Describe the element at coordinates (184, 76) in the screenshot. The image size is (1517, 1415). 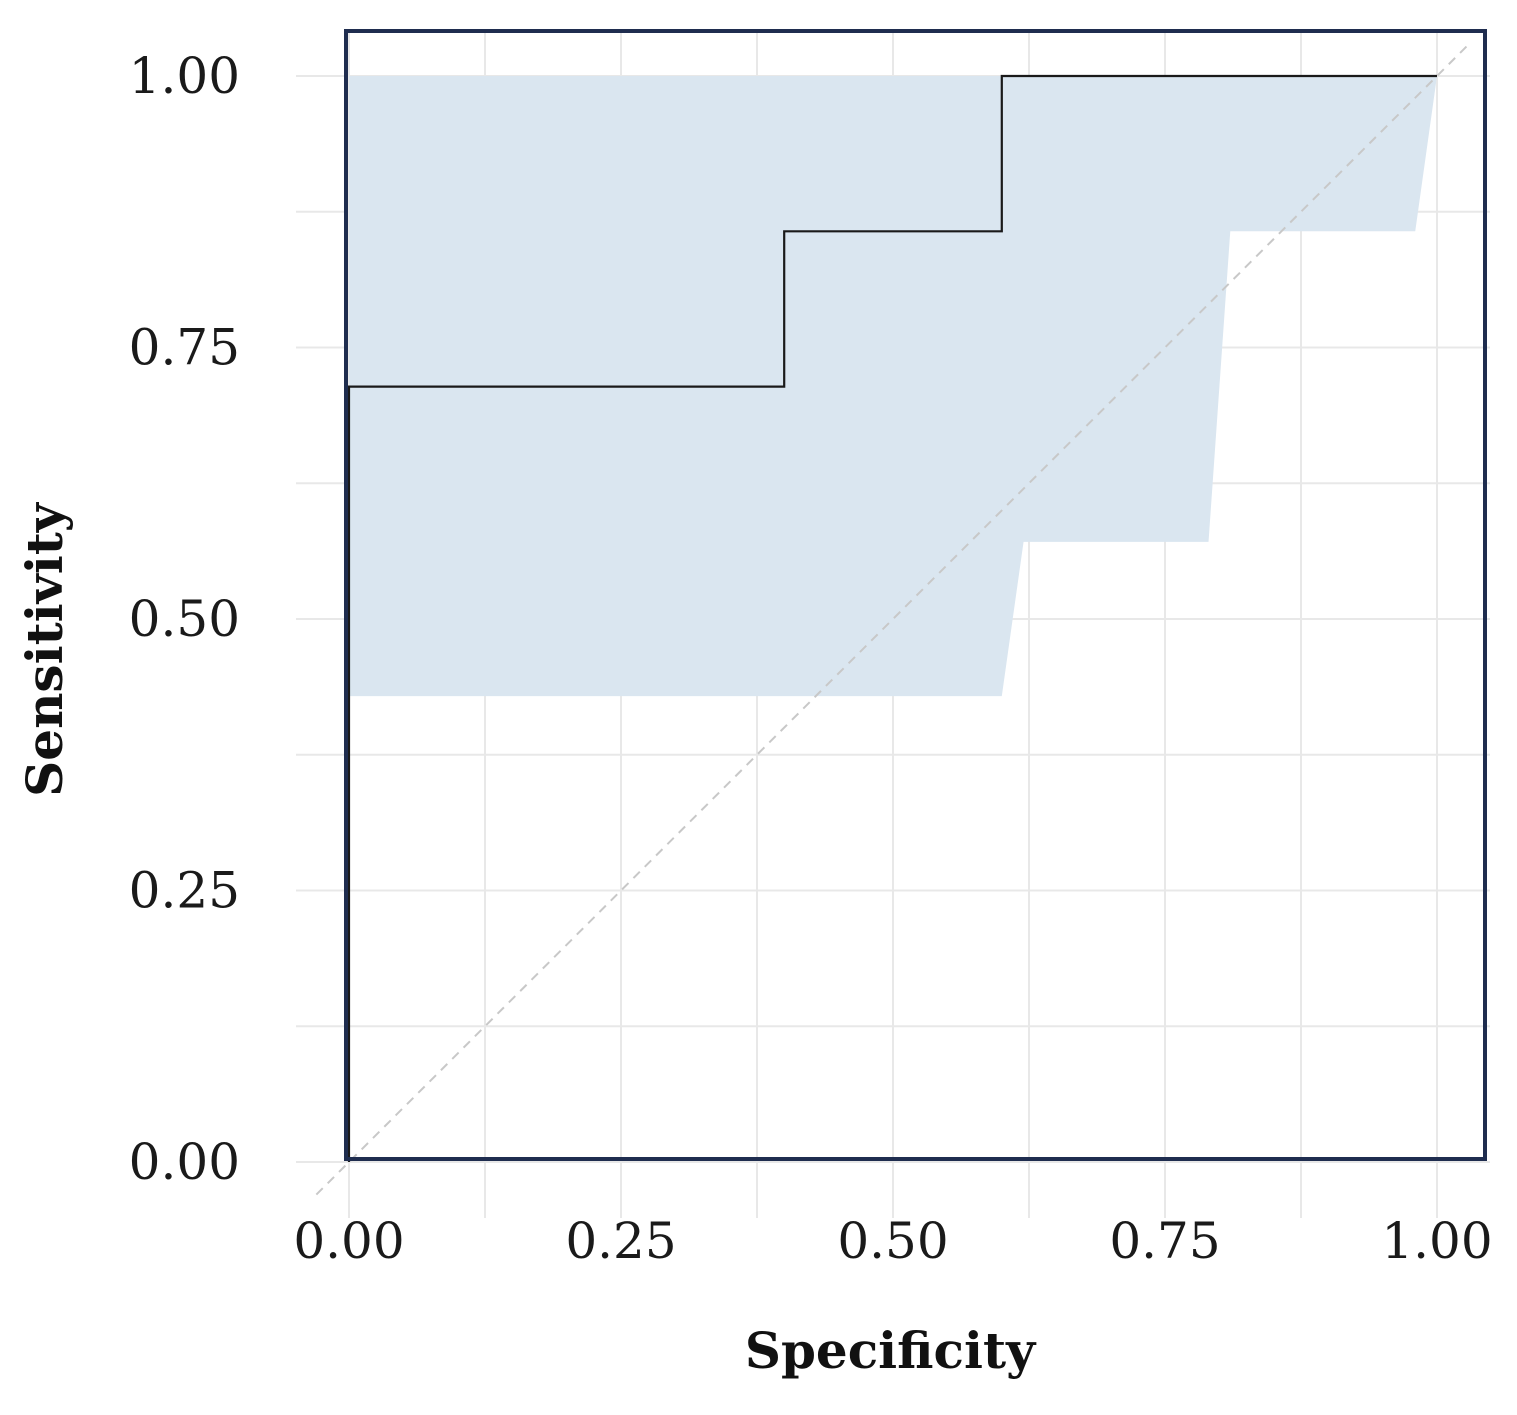
I see `y-tick-label: 1.00` at that location.